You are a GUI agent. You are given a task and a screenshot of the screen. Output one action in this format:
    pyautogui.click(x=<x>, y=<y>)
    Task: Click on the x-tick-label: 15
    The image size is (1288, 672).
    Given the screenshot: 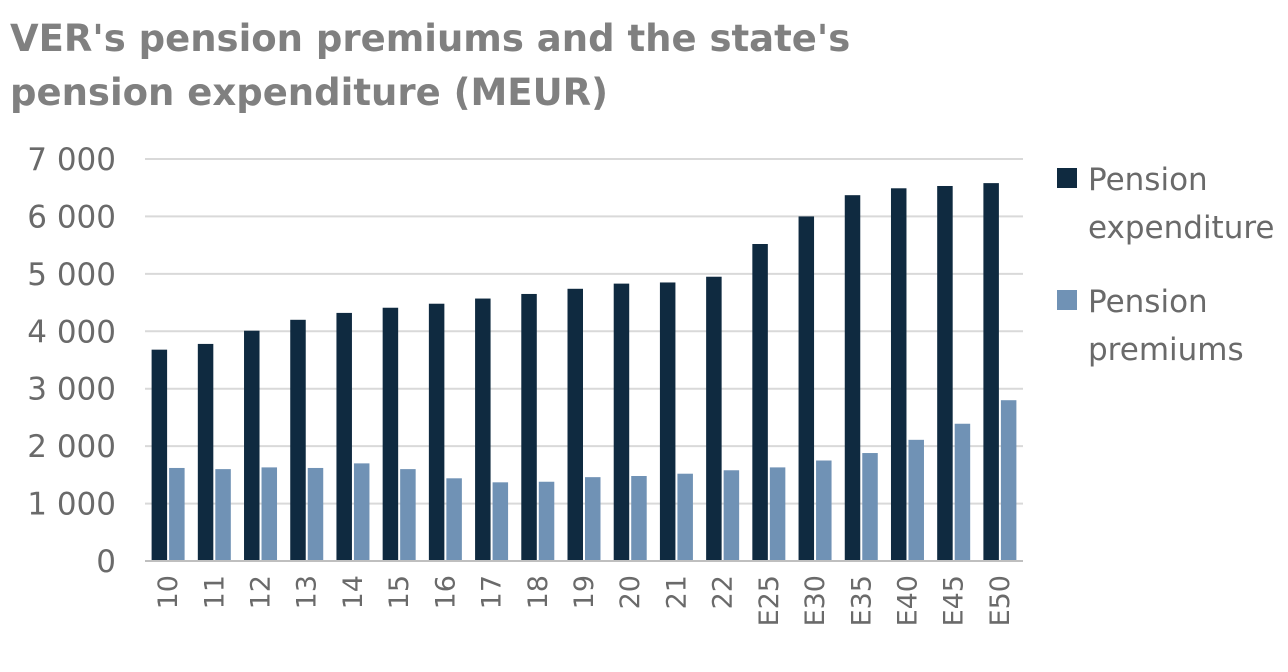 What is the action you would take?
    pyautogui.click(x=399, y=592)
    